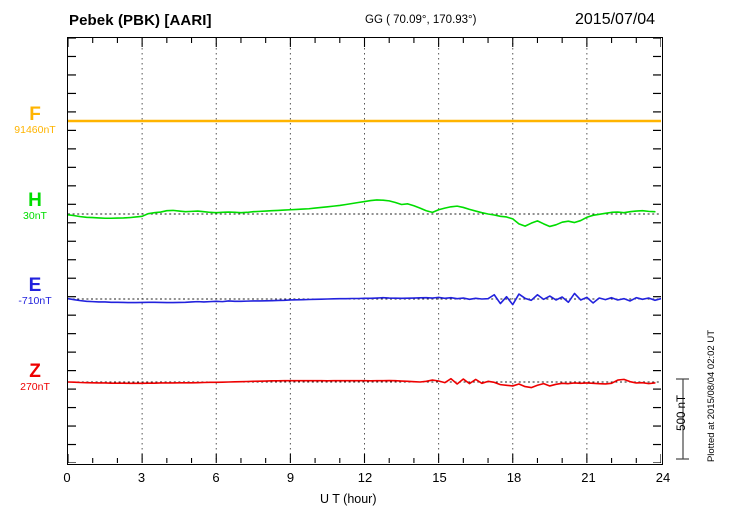 Image resolution: width=730 pixels, height=520 pixels. What do you see at coordinates (35, 200) in the screenshot?
I see `component-name-h: H` at bounding box center [35, 200].